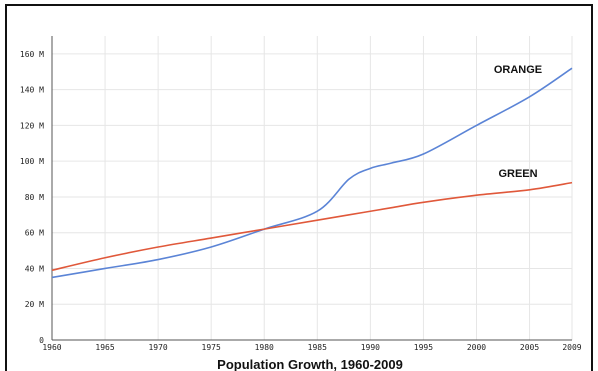 The height and width of the screenshot is (371, 598). What do you see at coordinates (211, 347) in the screenshot?
I see `x-tick-label: 1975` at bounding box center [211, 347].